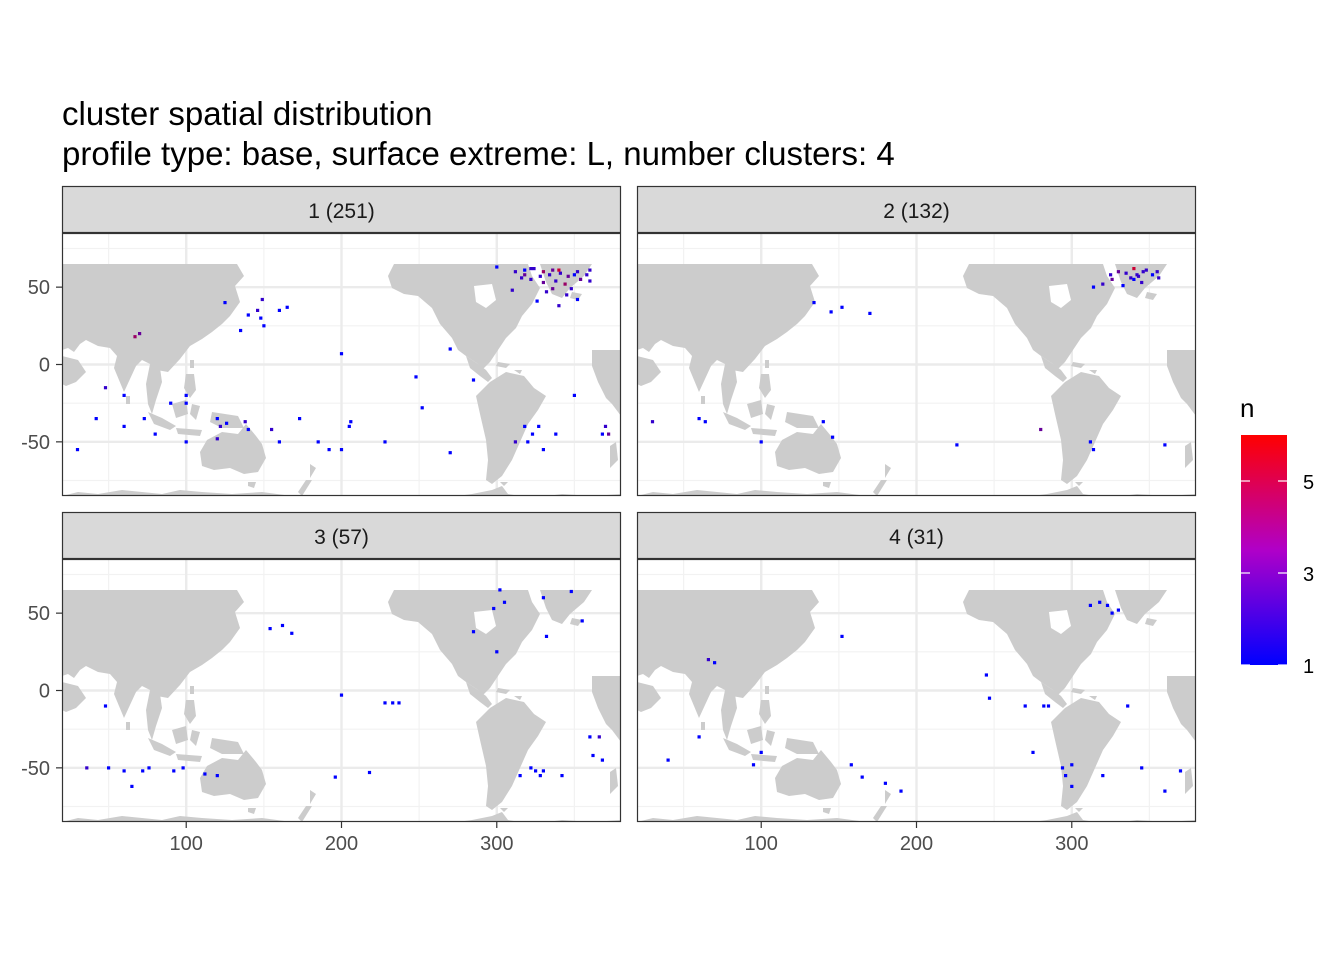 This screenshot has width=1344, height=960. I want to click on x-tick-label: 100, so click(761, 844).